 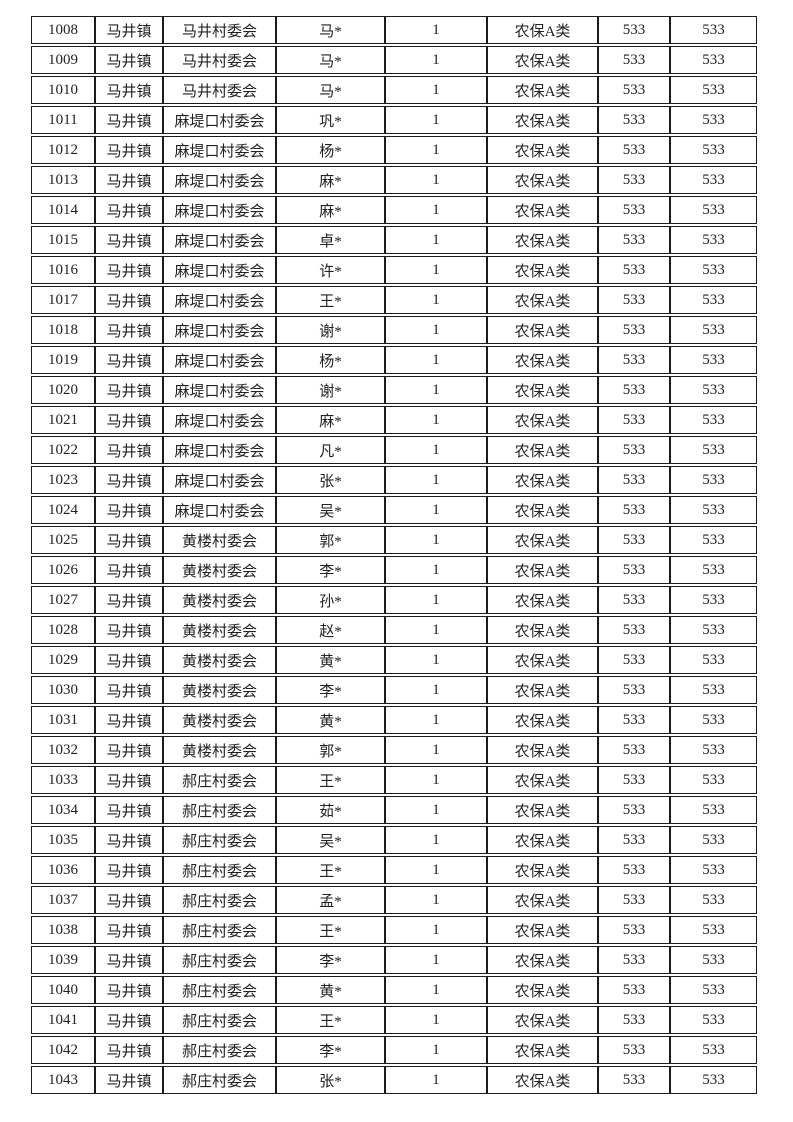 What do you see at coordinates (63, 270) in the screenshot?
I see `table-cell: 1016` at bounding box center [63, 270].